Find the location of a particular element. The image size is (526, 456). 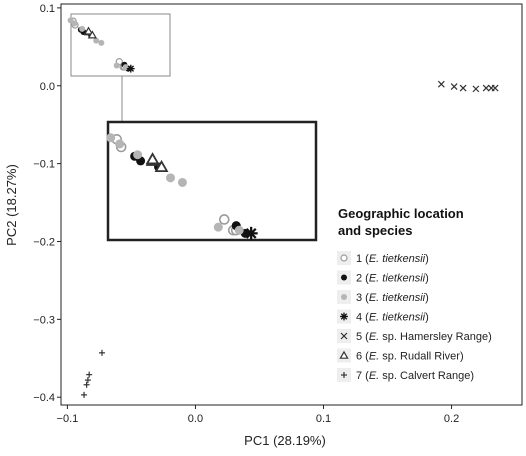

legend-label: 6 (E. sp. Rudall River) is located at coordinates (410, 357).